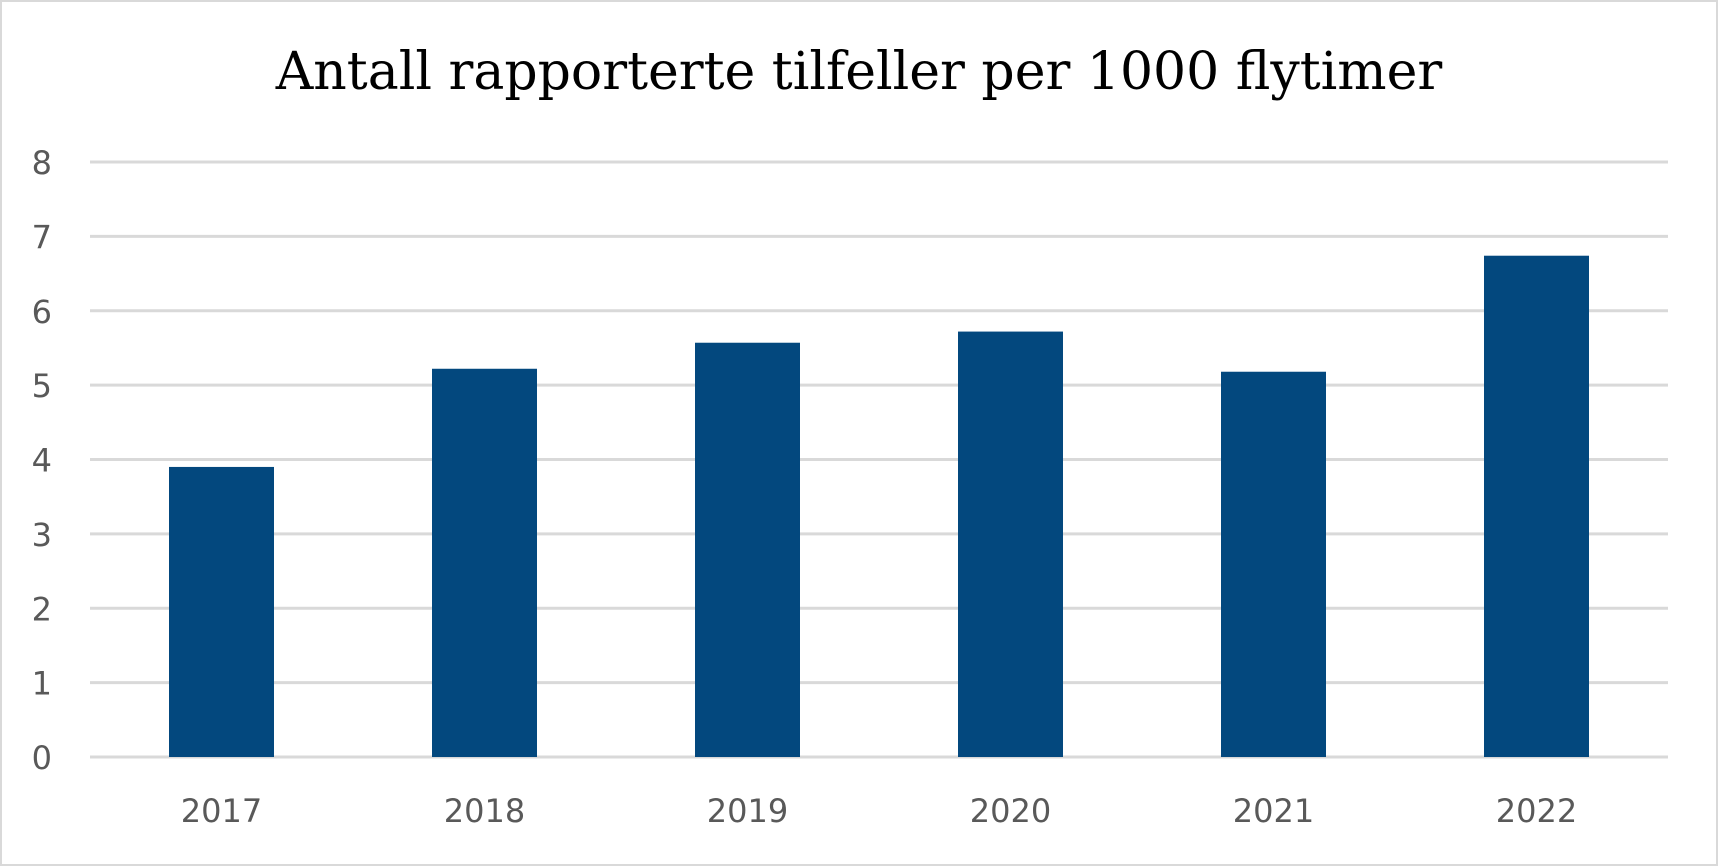 This screenshot has height=866, width=1718. What do you see at coordinates (221, 611) in the screenshot?
I see `bar-2017` at bounding box center [221, 611].